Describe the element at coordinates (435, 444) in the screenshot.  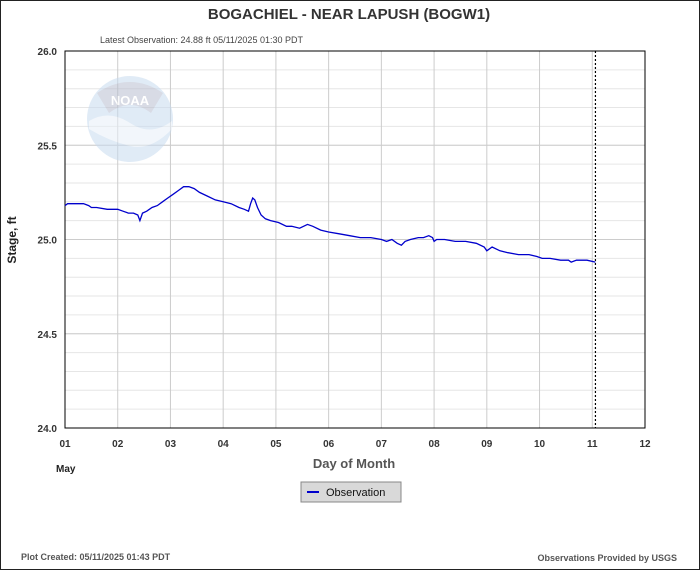
I see `x-tick-label: 08` at that location.